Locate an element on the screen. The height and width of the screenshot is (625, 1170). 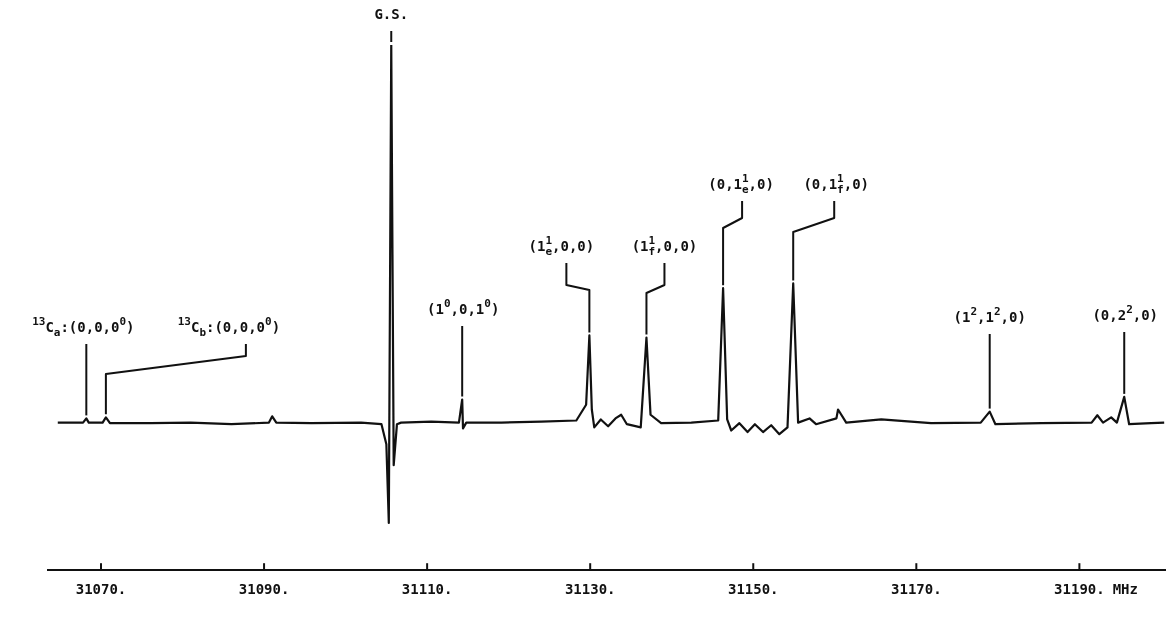
annotation: G.S. is located at coordinates (391, 13).